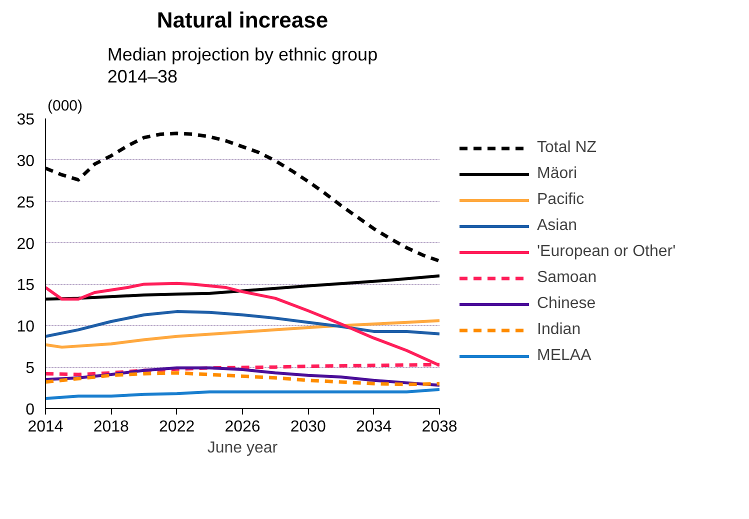 The image size is (749, 519). Describe the element at coordinates (567, 278) in the screenshot. I see `legend-label: Samoan` at that location.